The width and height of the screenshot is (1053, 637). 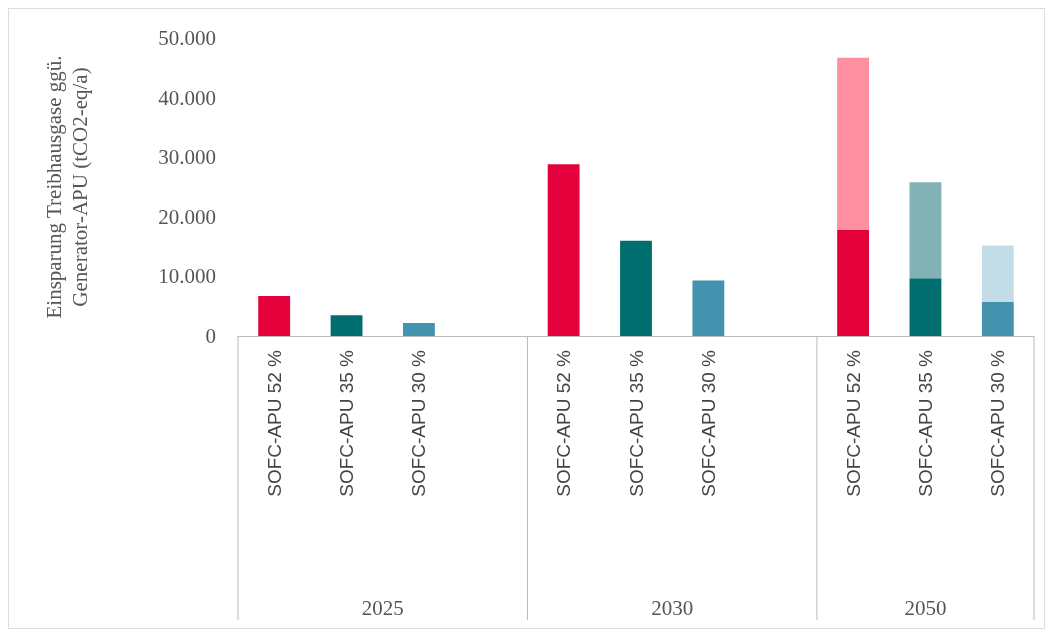 I want to click on text: 2050, so click(x=925, y=608).